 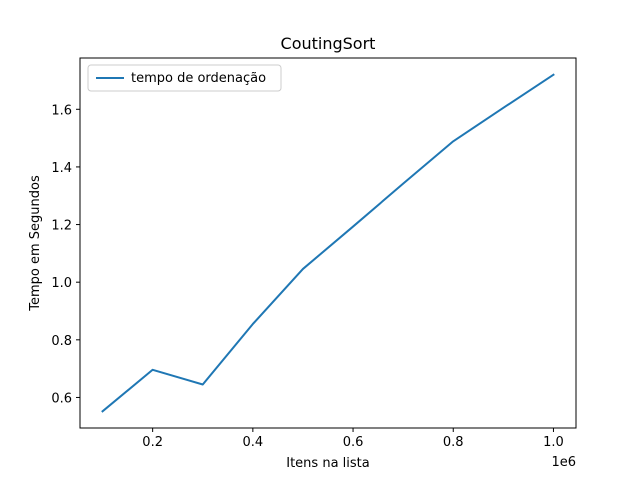 I want to click on y-tick-label: 0.6, so click(x=61, y=398).